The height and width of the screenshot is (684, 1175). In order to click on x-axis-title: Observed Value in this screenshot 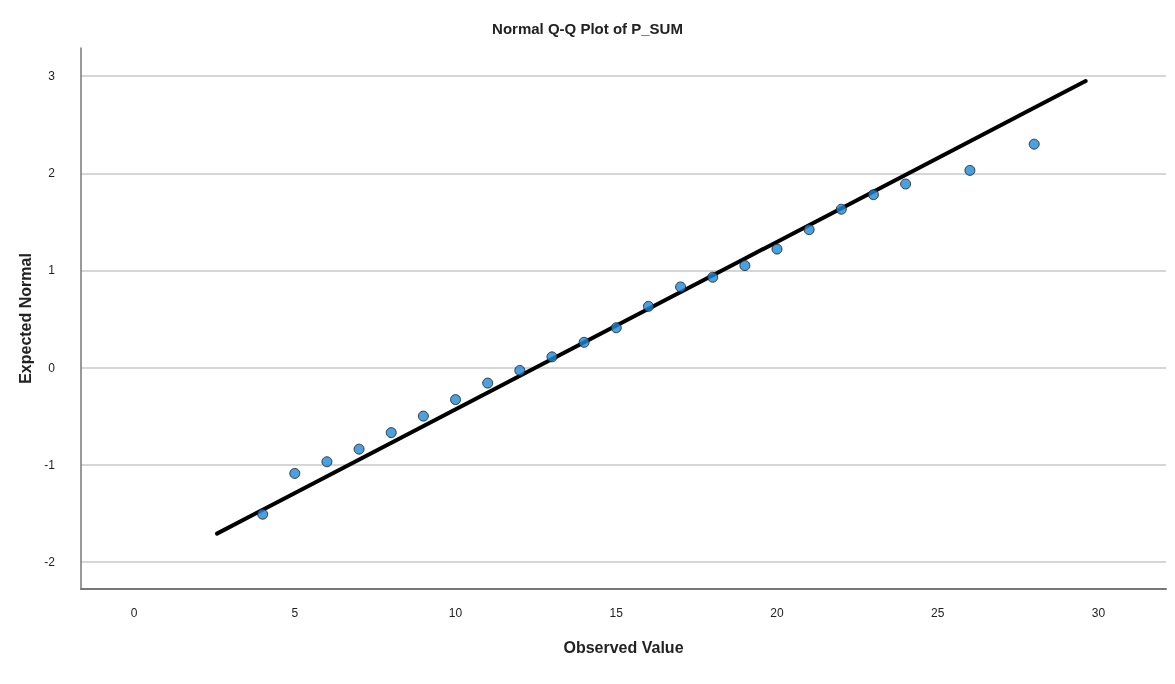, I will do `click(623, 647)`.